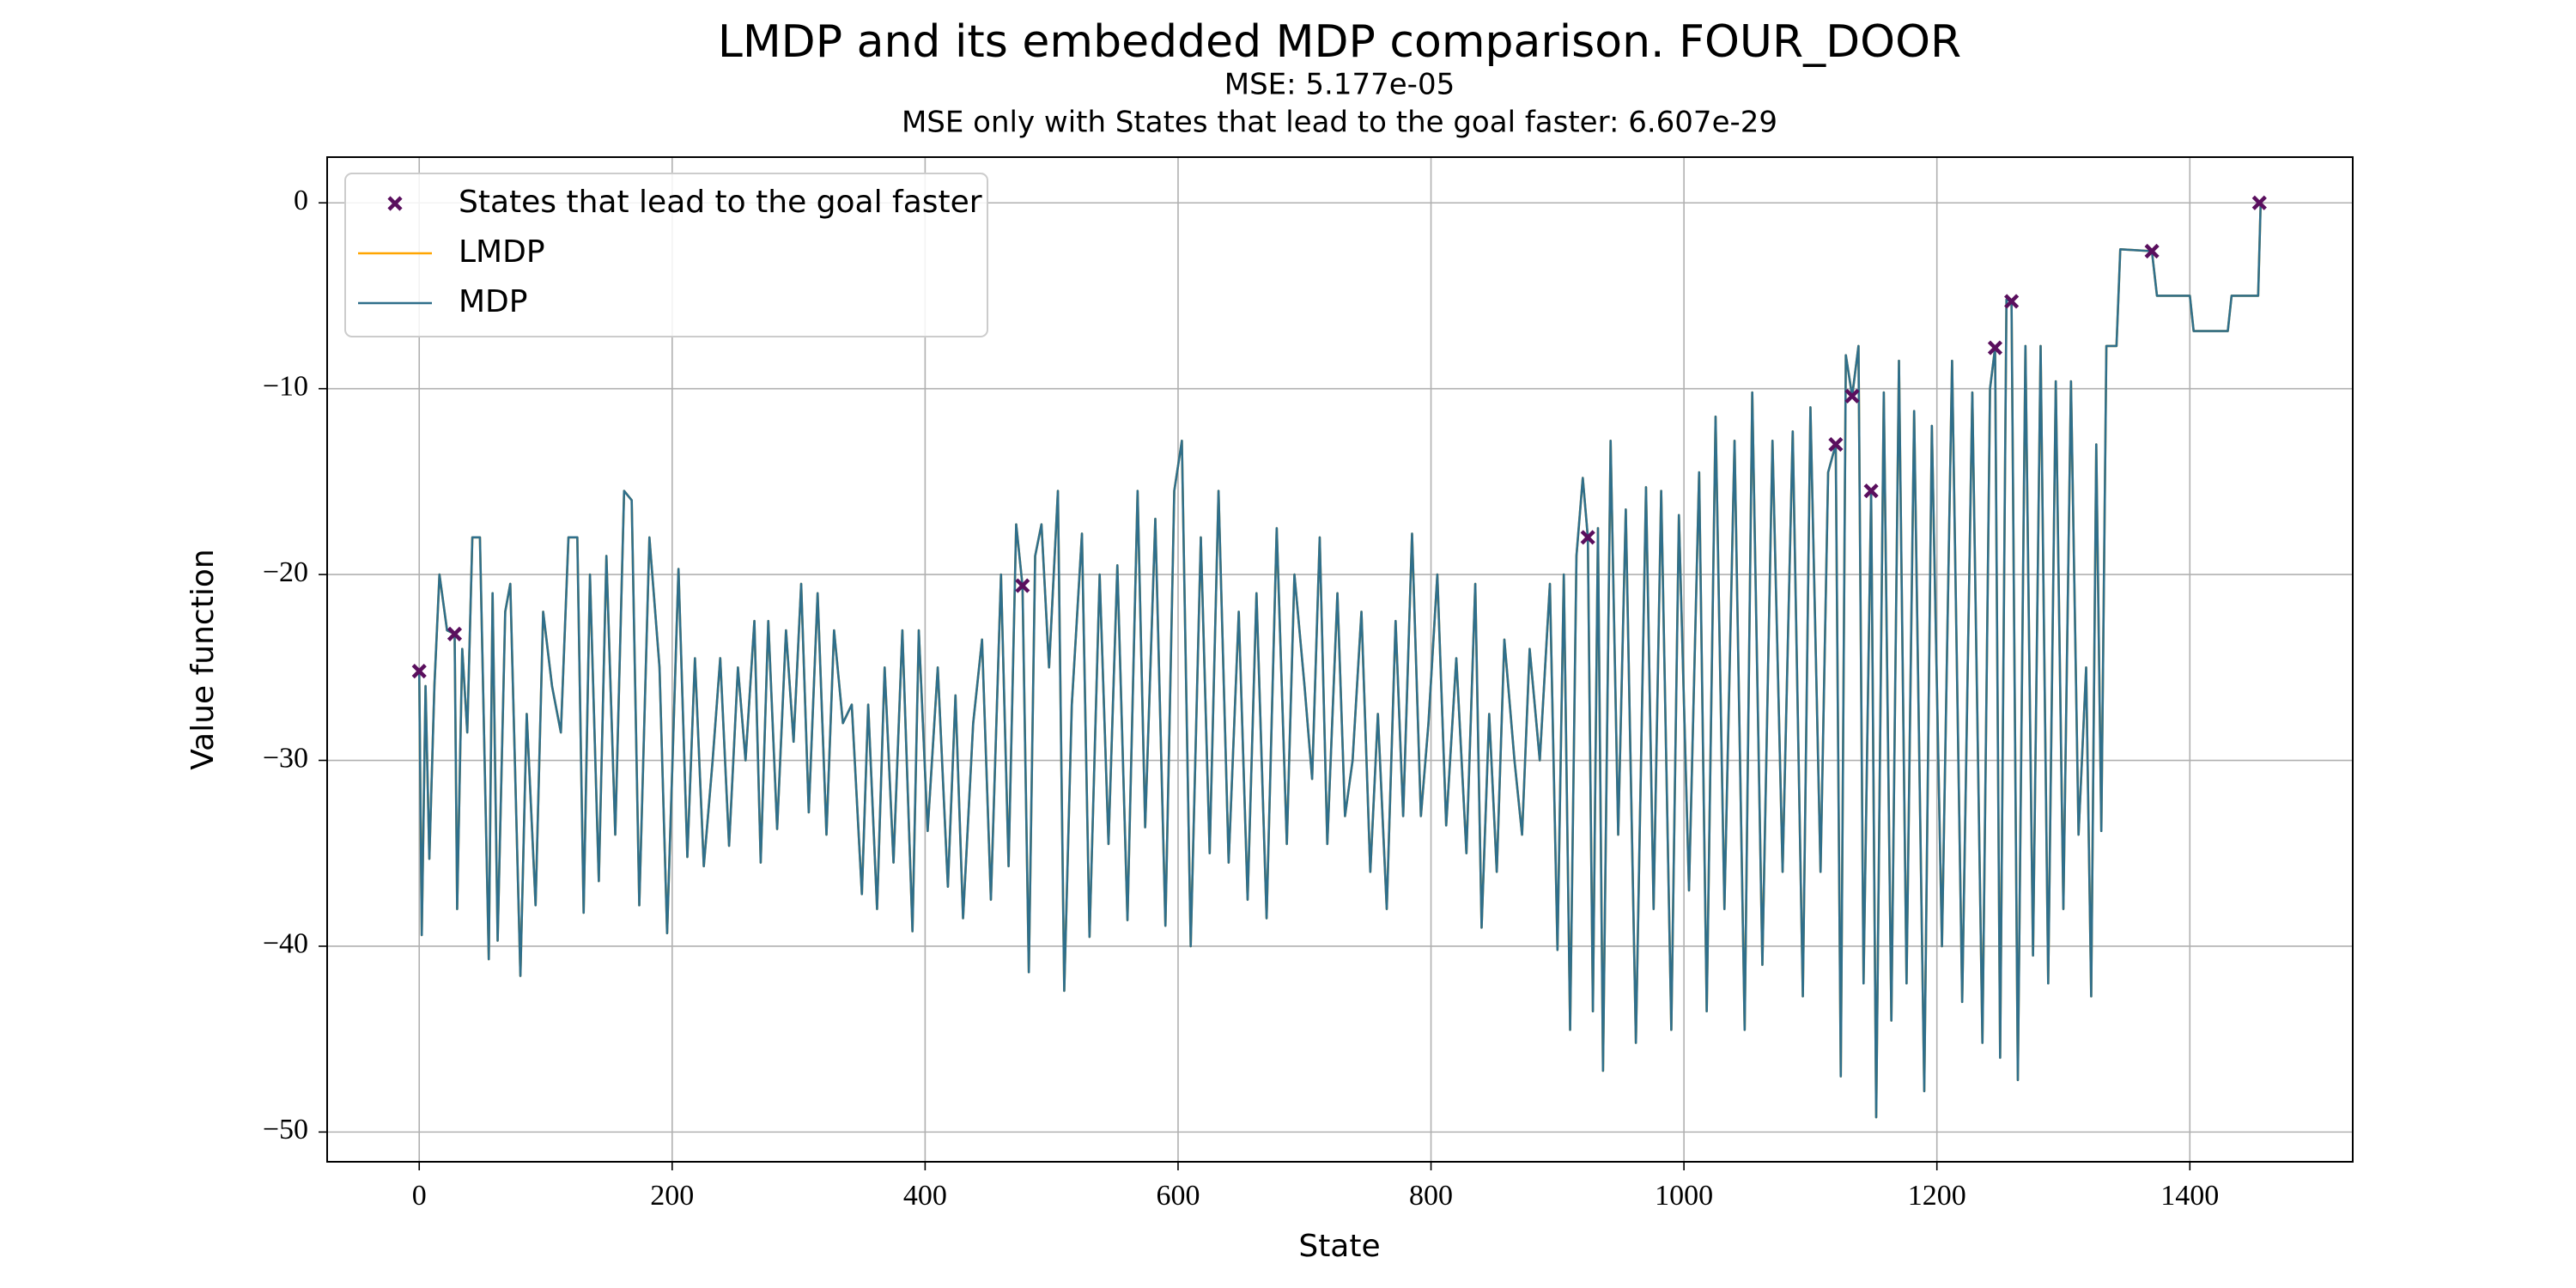 This screenshot has width=2576, height=1288. Describe the element at coordinates (420, 1196) in the screenshot. I see `x-tick-label: 0` at that location.